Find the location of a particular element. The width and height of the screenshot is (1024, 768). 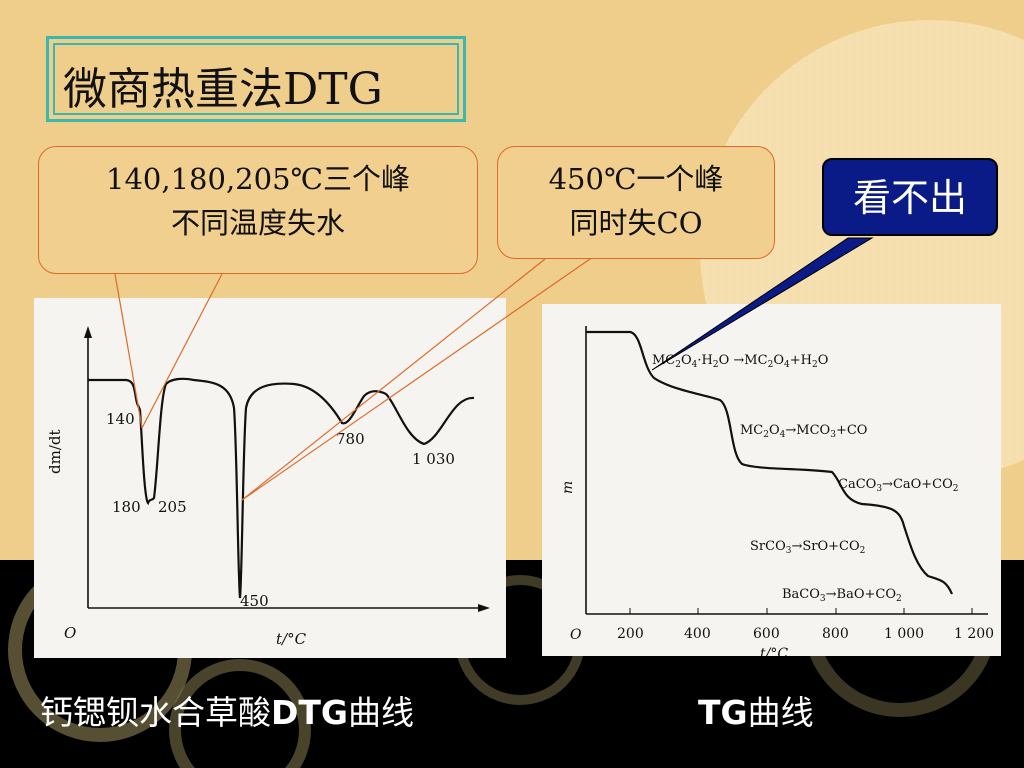

dtg-caption: 钙锶钡水合草酸DTG曲线 is located at coordinates (227, 710).